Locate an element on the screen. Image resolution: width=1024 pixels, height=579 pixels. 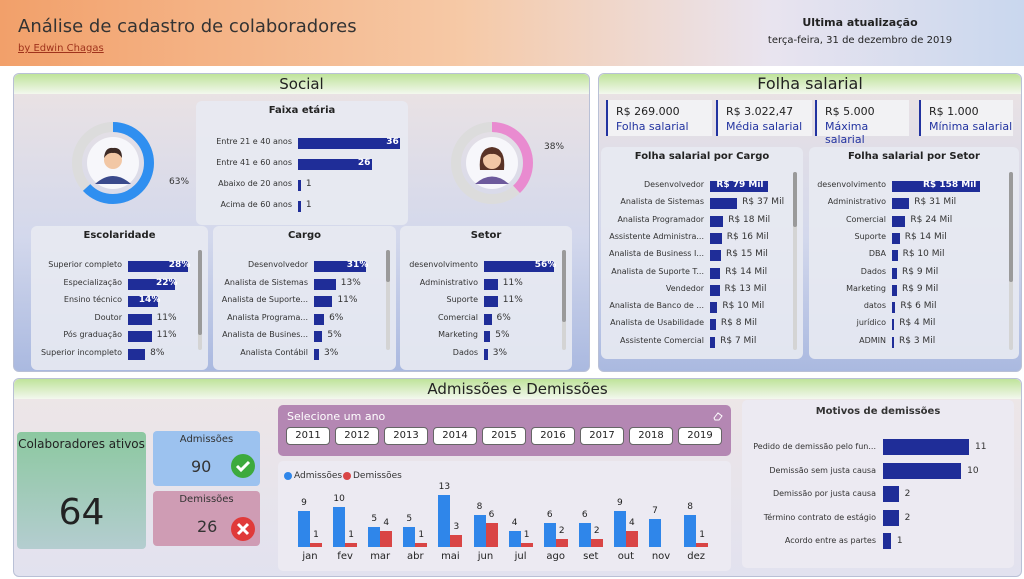
escolaridade-row: Superior incompleto is located at coordinates (76, 354).